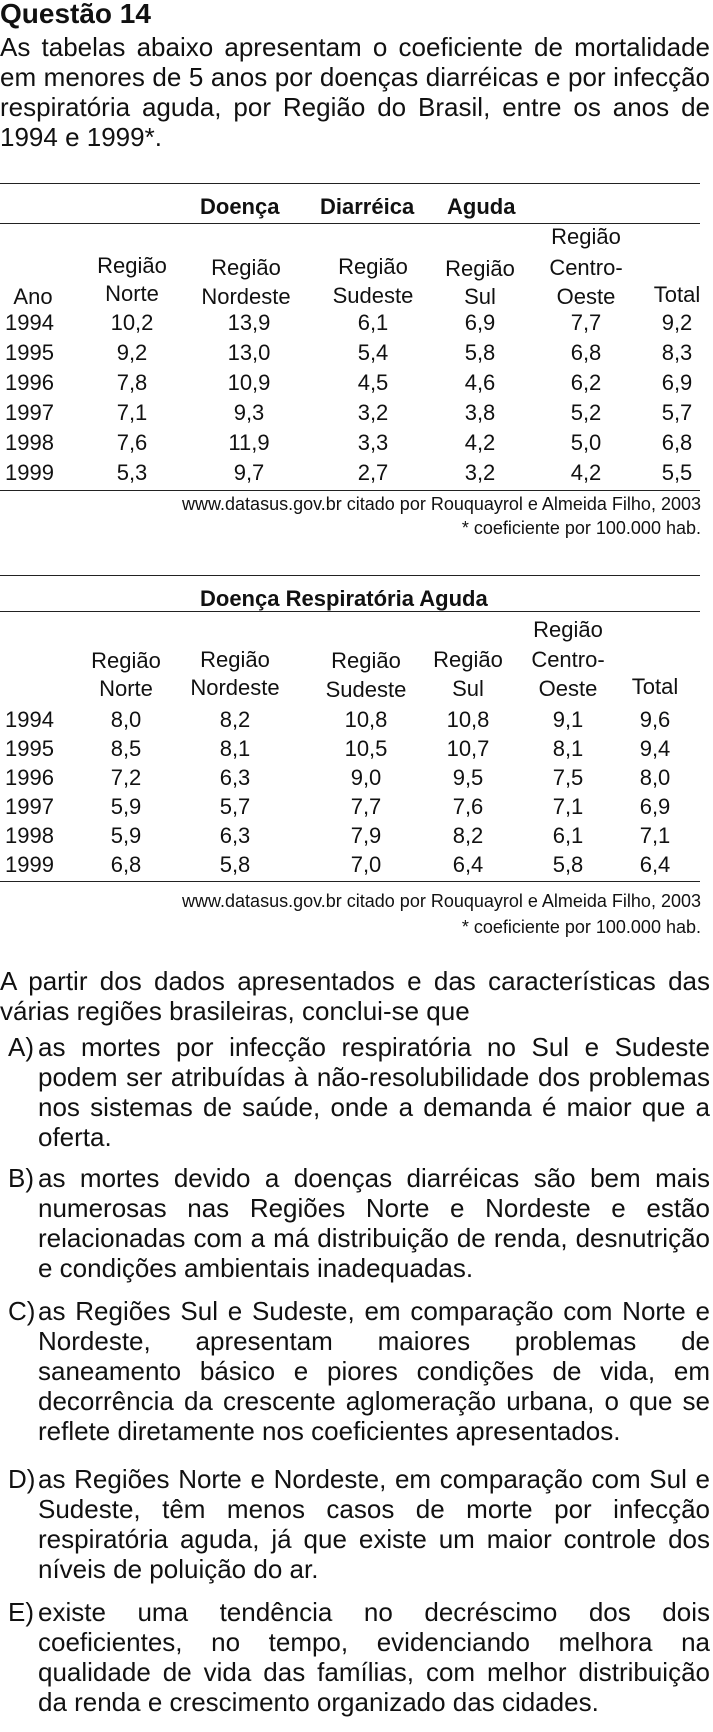  Describe the element at coordinates (235, 659) in the screenshot. I see `table2-header-regiao-nordeste: Região` at that location.